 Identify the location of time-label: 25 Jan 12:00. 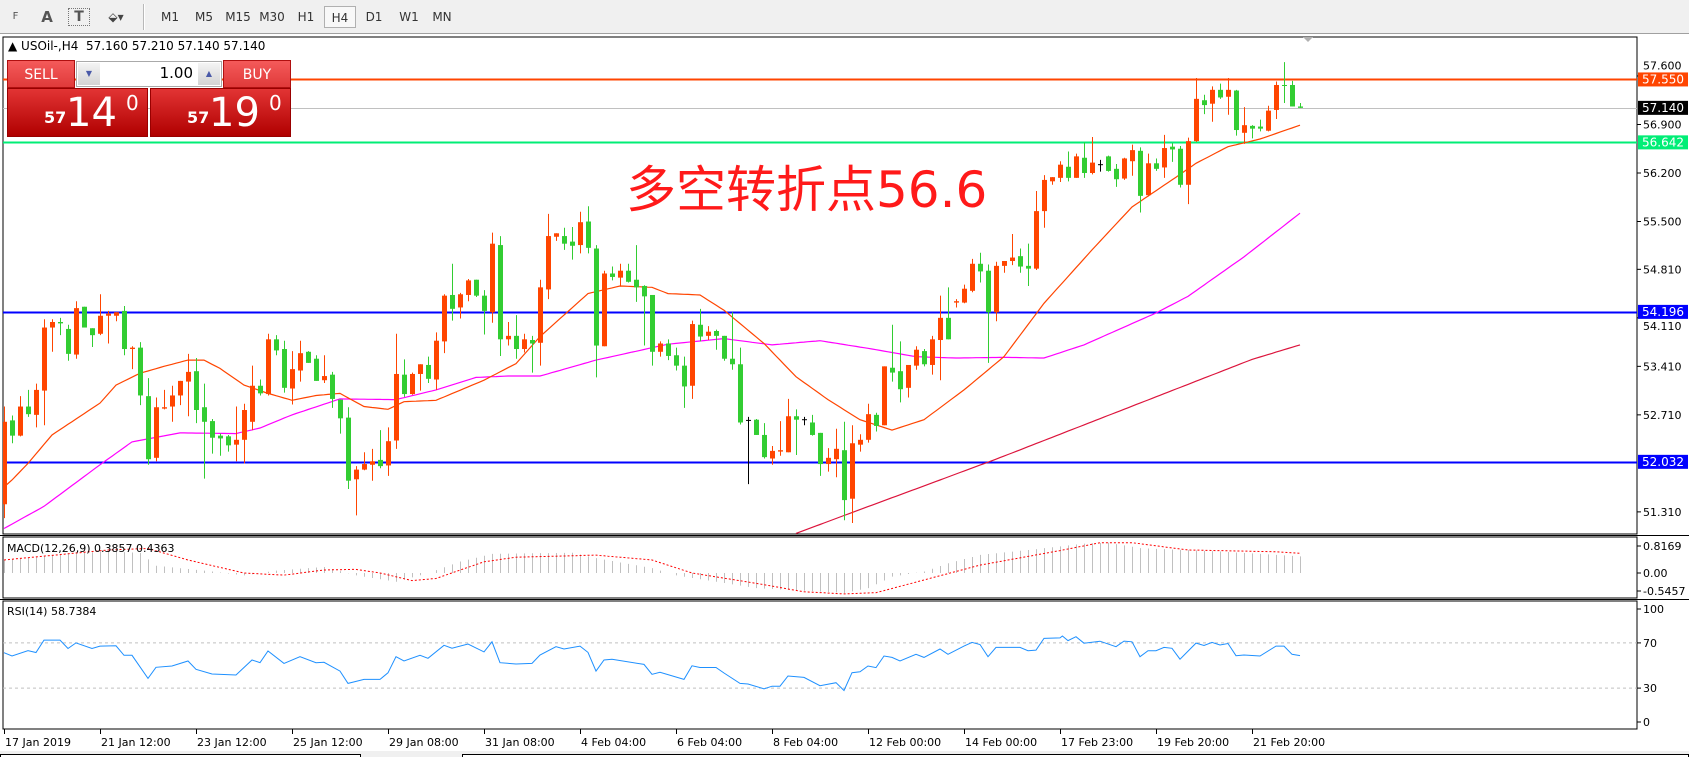
(328, 742).